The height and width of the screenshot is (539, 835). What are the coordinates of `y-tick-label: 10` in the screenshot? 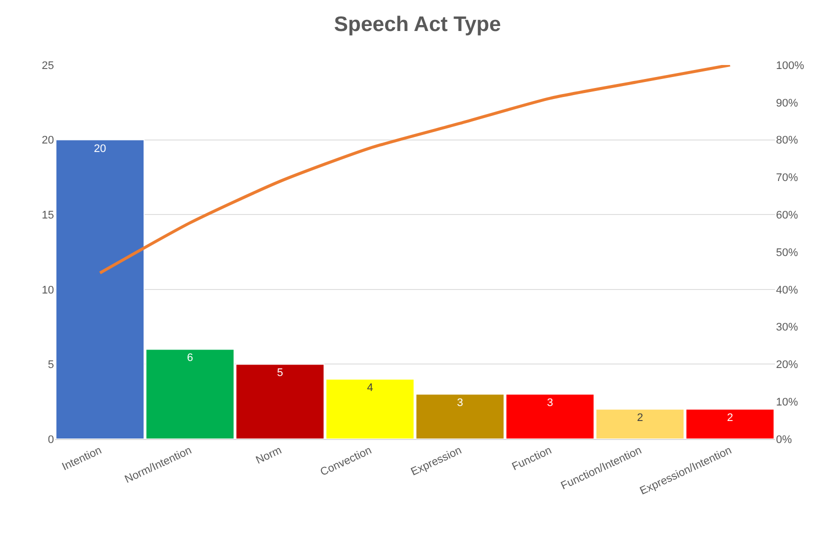 It's located at (48, 290).